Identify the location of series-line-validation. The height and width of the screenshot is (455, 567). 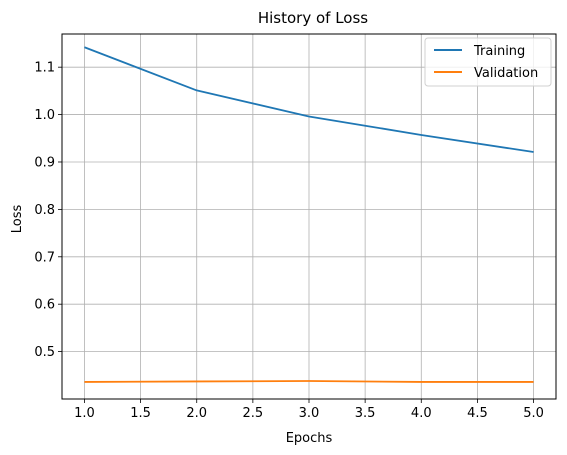
(309, 381).